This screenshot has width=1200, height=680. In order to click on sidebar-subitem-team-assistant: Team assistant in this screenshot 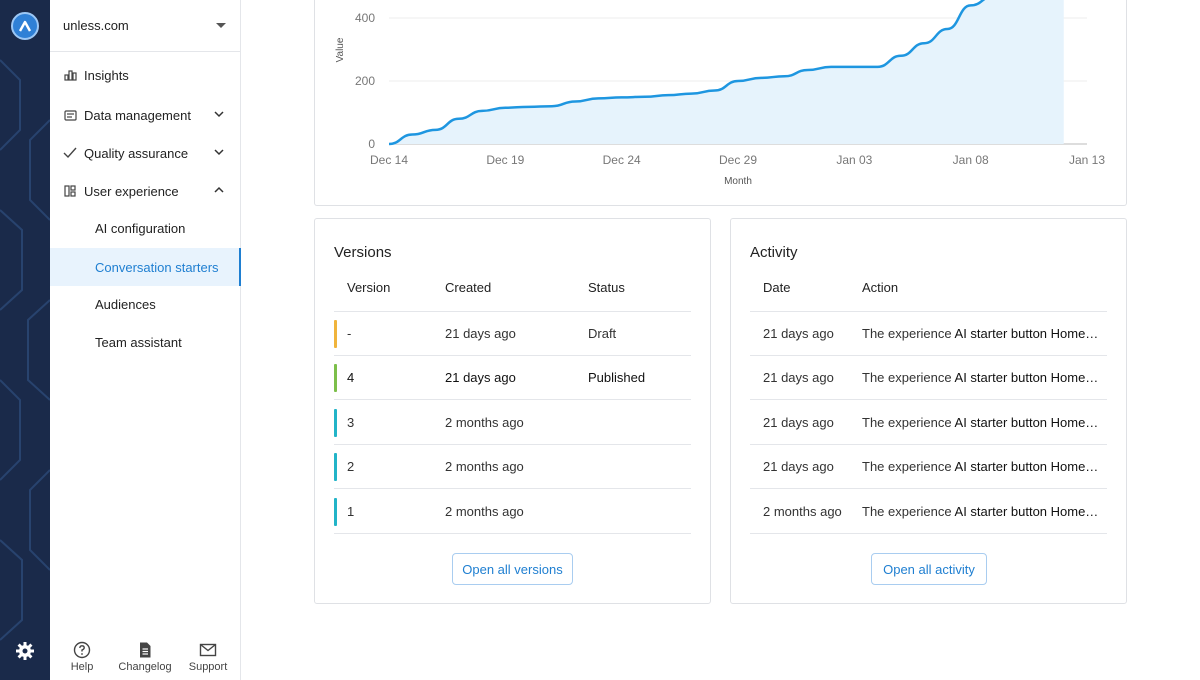, I will do `click(138, 342)`.